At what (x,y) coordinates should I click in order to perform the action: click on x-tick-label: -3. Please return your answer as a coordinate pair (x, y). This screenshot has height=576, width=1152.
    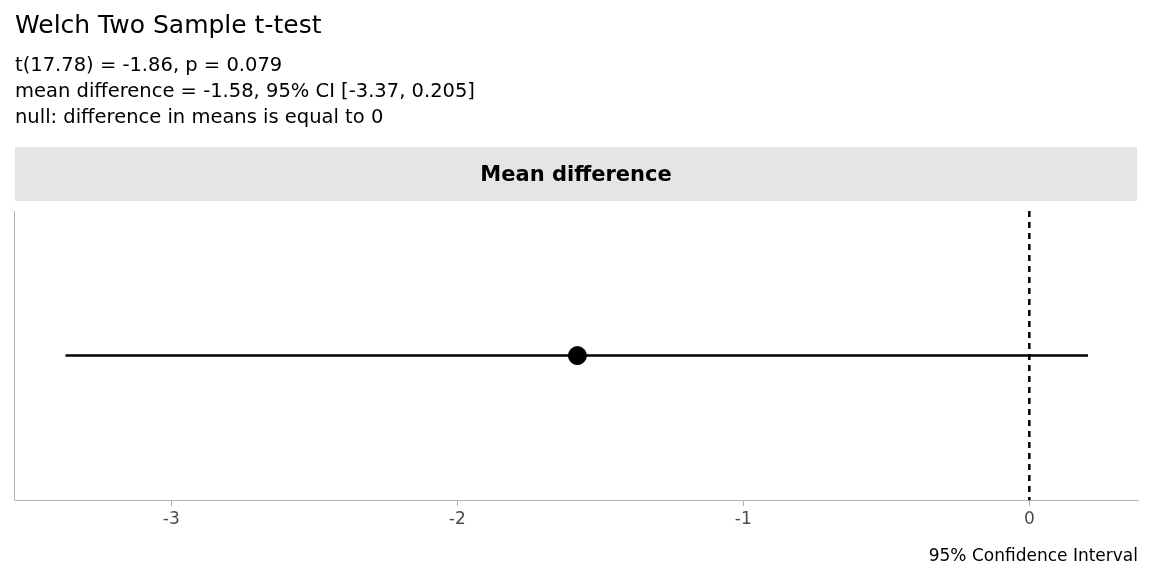
    Looking at the image, I should click on (171, 517).